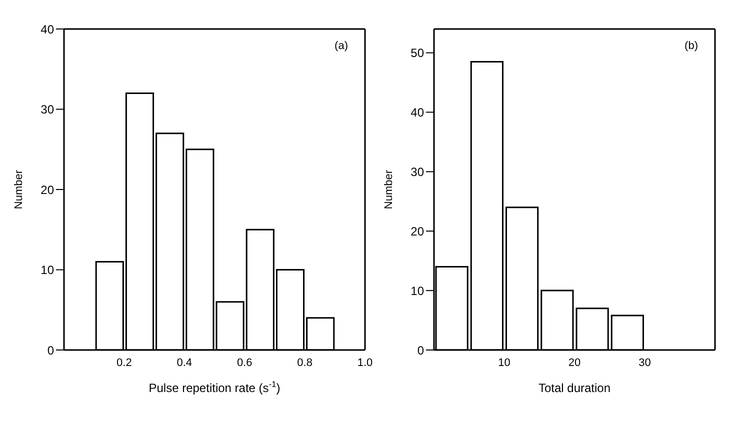 The width and height of the screenshot is (740, 421). I want to click on y-tick-label: 50, so click(417, 53).